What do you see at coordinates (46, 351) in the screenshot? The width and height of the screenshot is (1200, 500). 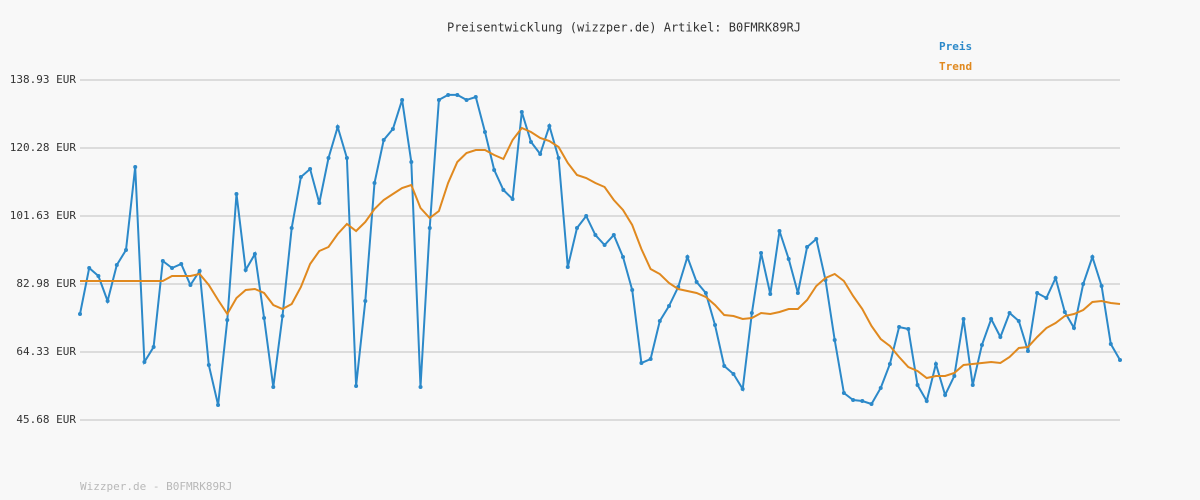 I see `y-tick-label: 64.33 EUR` at bounding box center [46, 351].